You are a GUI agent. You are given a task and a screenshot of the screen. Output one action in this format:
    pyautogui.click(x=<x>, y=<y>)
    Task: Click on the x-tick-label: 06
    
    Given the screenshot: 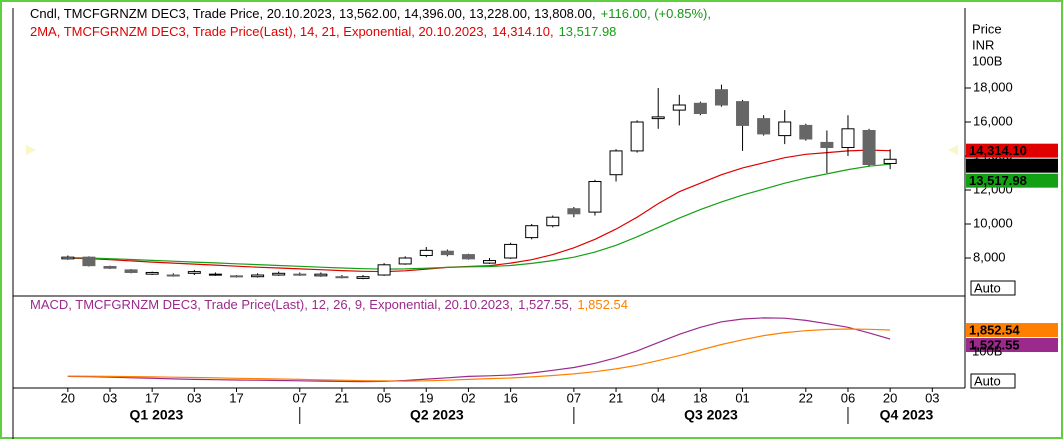 What is the action you would take?
    pyautogui.click(x=848, y=397)
    